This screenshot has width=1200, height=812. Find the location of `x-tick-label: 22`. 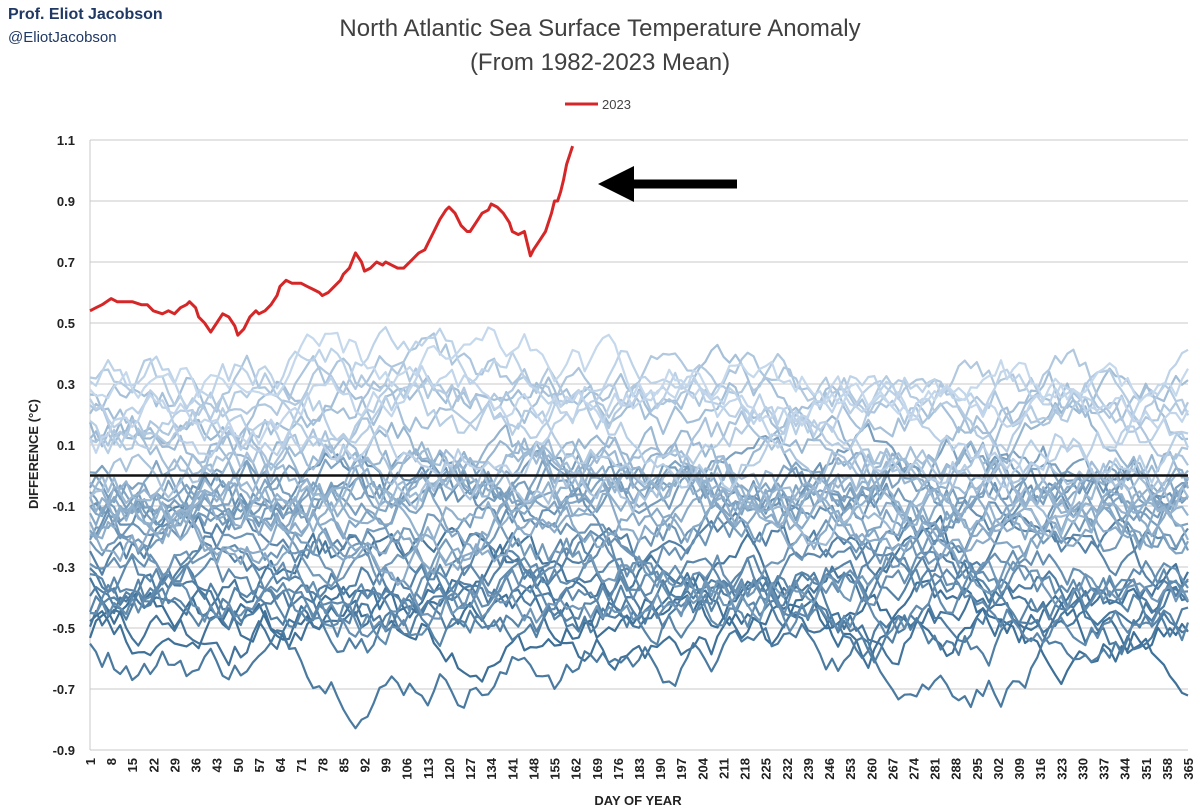

x-tick-label: 22 is located at coordinates (153, 765).